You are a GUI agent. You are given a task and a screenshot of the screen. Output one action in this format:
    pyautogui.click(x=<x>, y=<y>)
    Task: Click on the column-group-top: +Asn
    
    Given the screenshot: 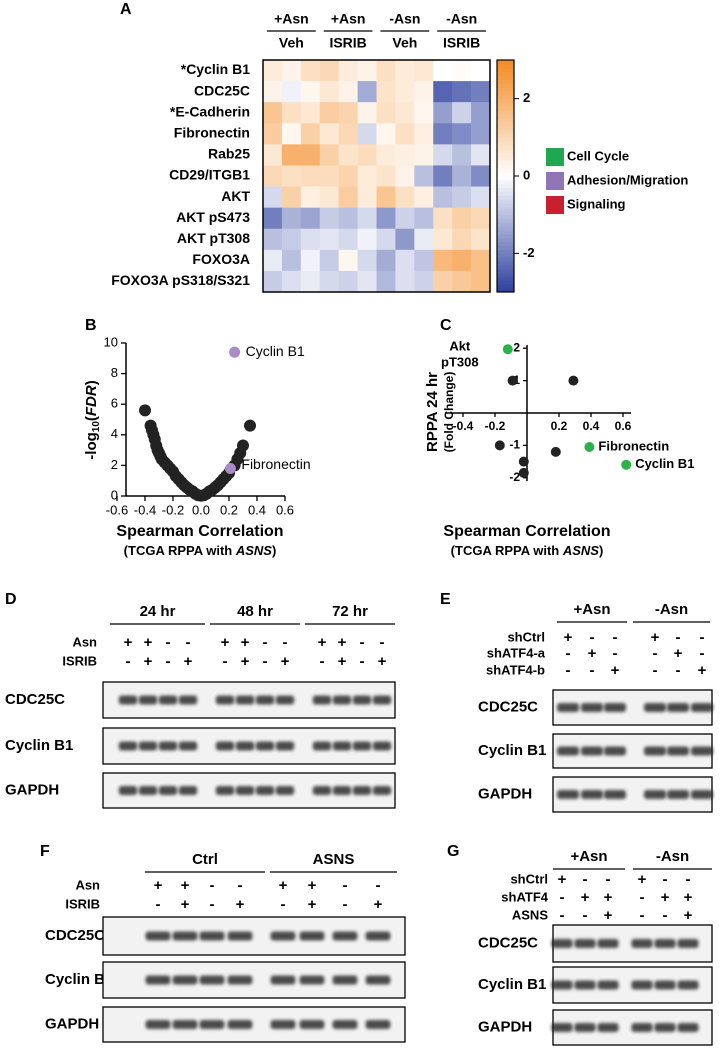 What is the action you would take?
    pyautogui.click(x=348, y=19)
    